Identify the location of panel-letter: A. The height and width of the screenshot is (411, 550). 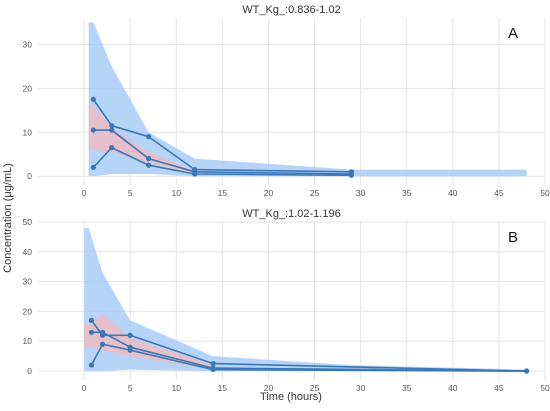
(513, 33).